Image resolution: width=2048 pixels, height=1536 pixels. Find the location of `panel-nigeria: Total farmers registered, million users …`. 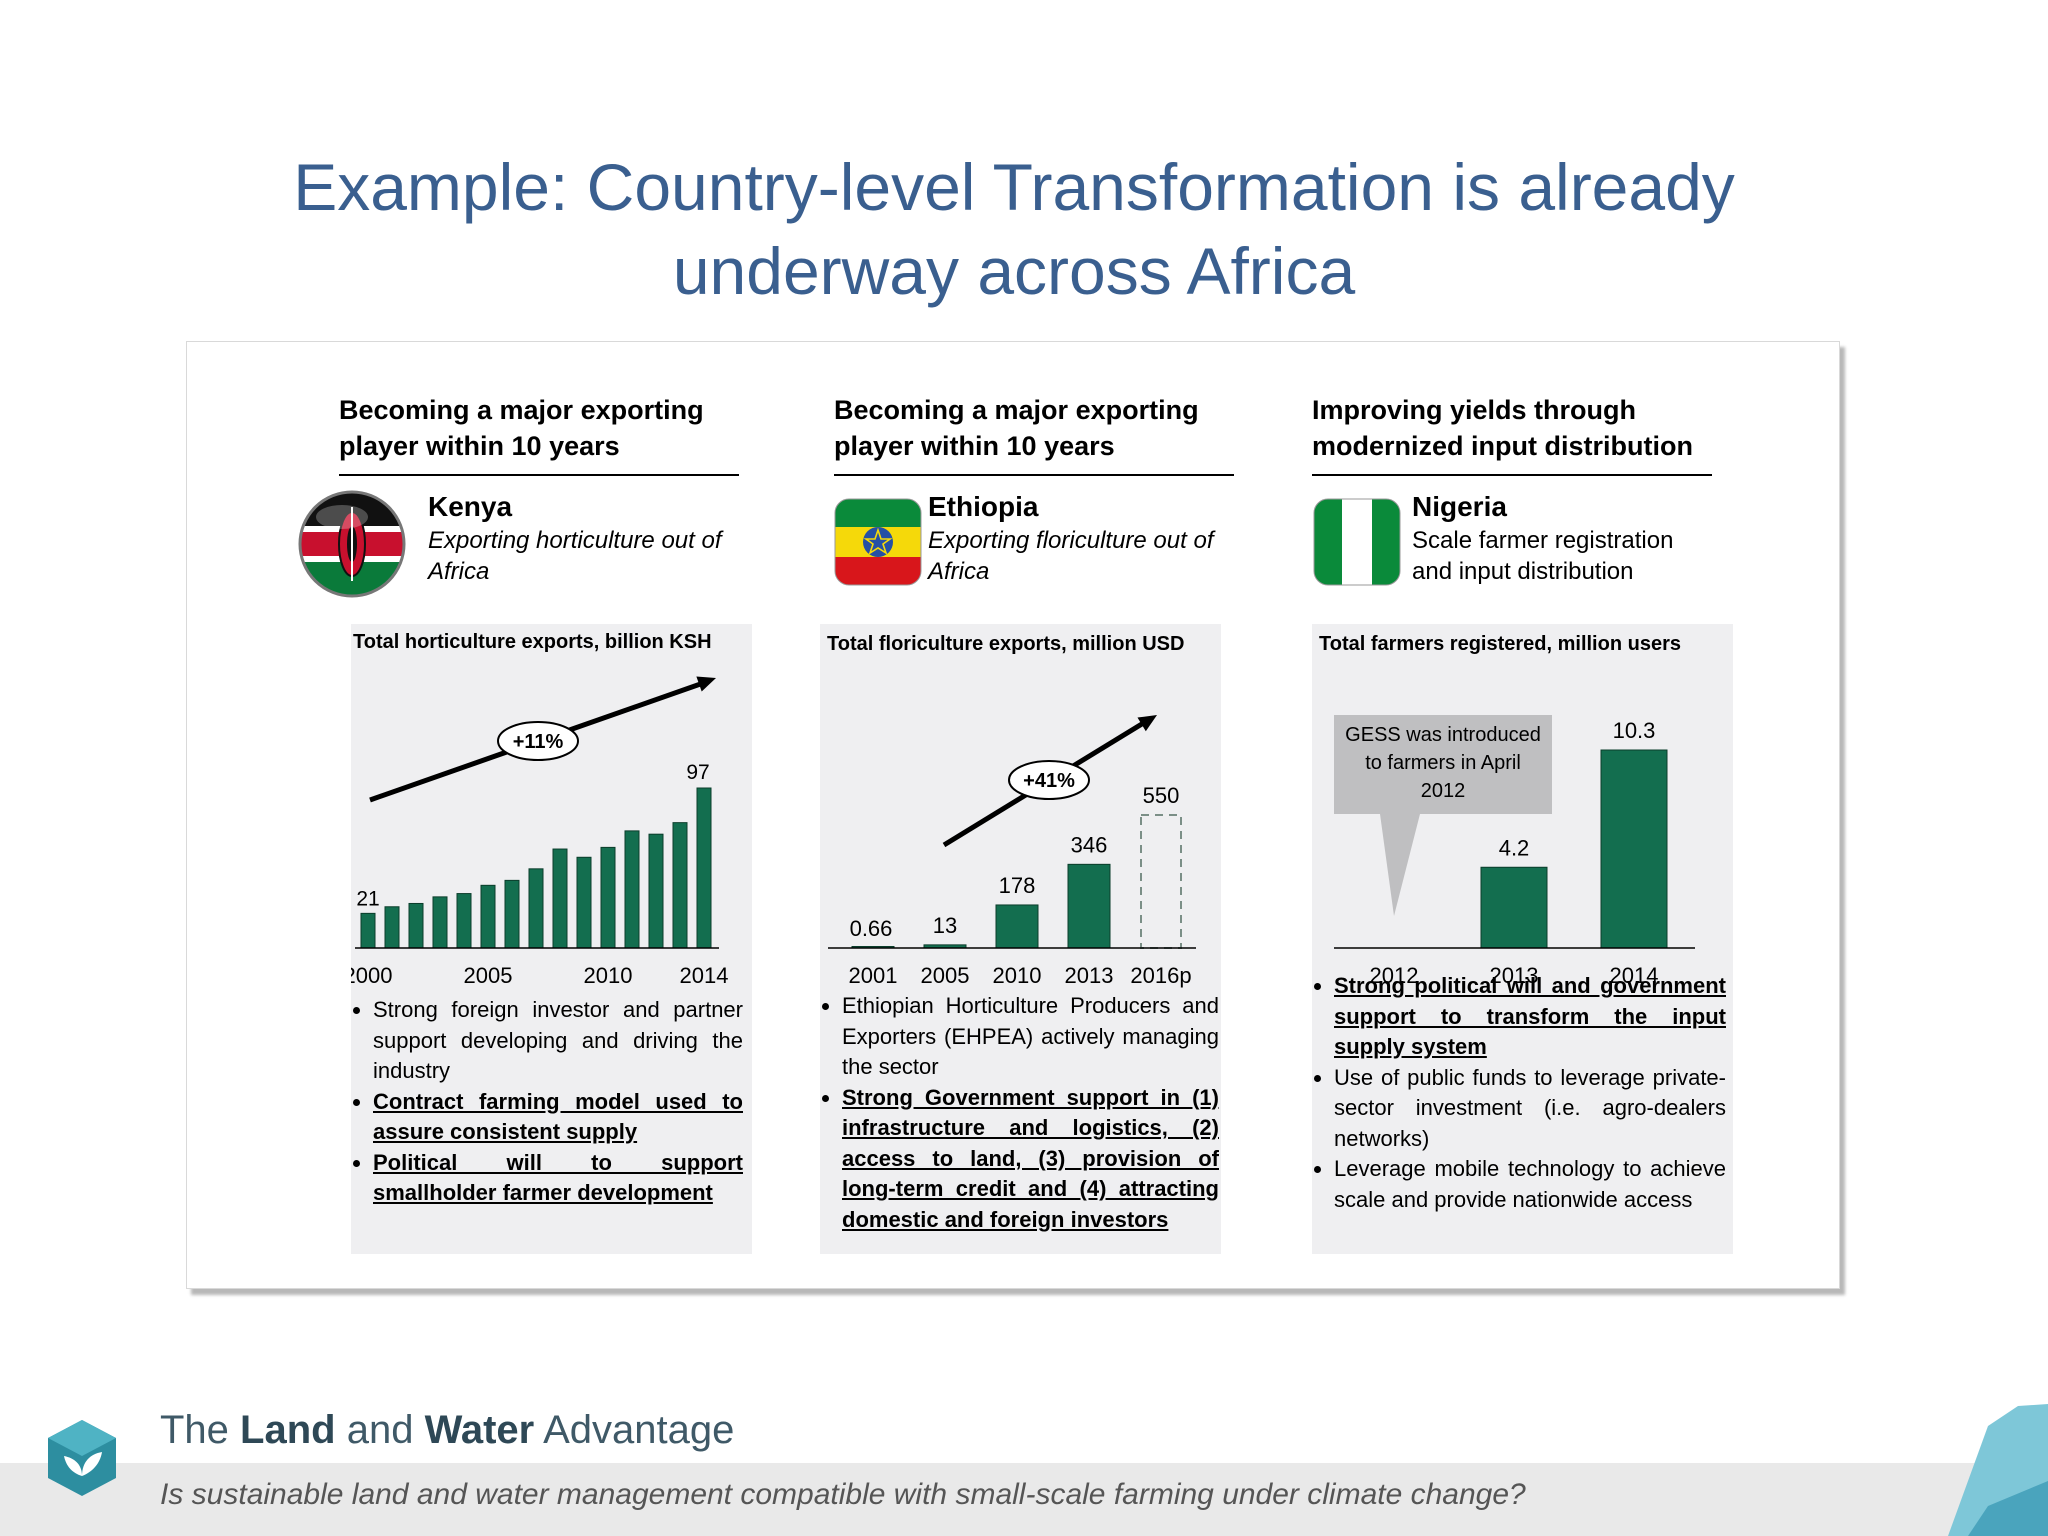

panel-nigeria: Total farmers registered, million users … is located at coordinates (1522, 939).